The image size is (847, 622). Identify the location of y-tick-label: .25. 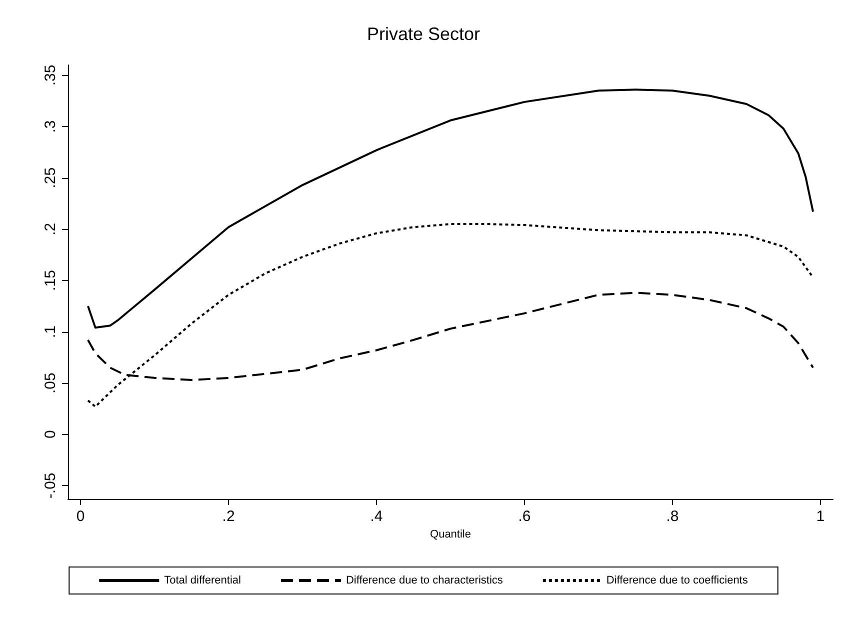
(50, 177).